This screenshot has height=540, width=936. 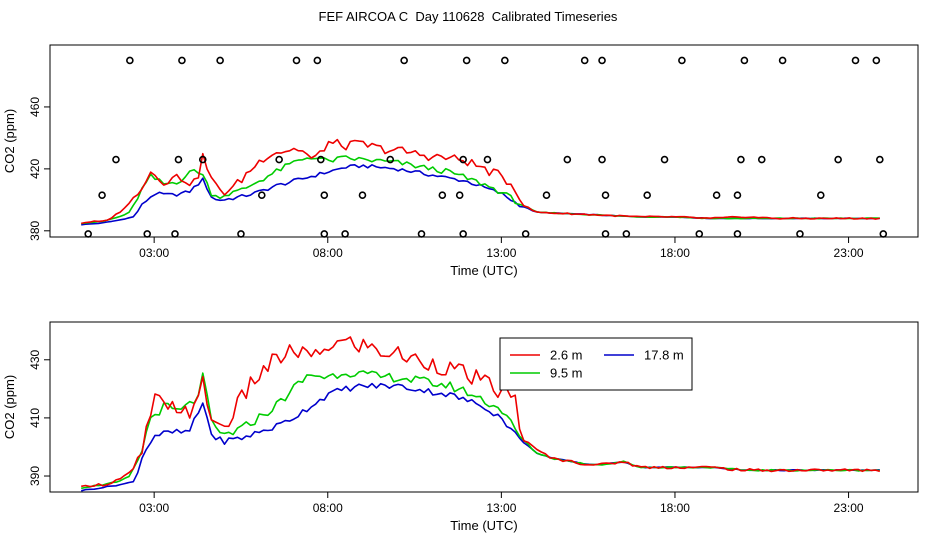 What do you see at coordinates (35, 107) in the screenshot?
I see `y-tick-label: 460` at bounding box center [35, 107].